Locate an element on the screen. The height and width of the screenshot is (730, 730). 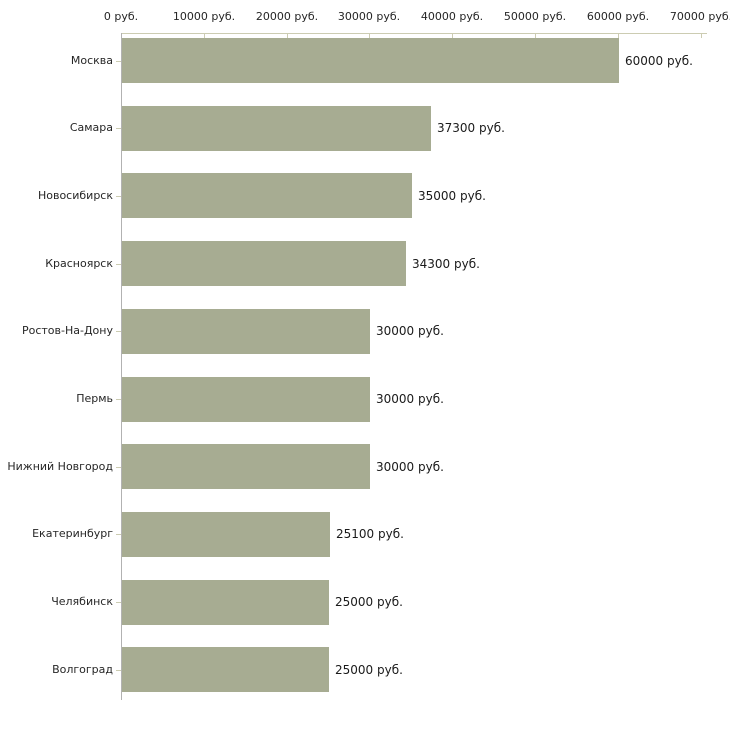
category-label: Москва is located at coordinates (91, 60).